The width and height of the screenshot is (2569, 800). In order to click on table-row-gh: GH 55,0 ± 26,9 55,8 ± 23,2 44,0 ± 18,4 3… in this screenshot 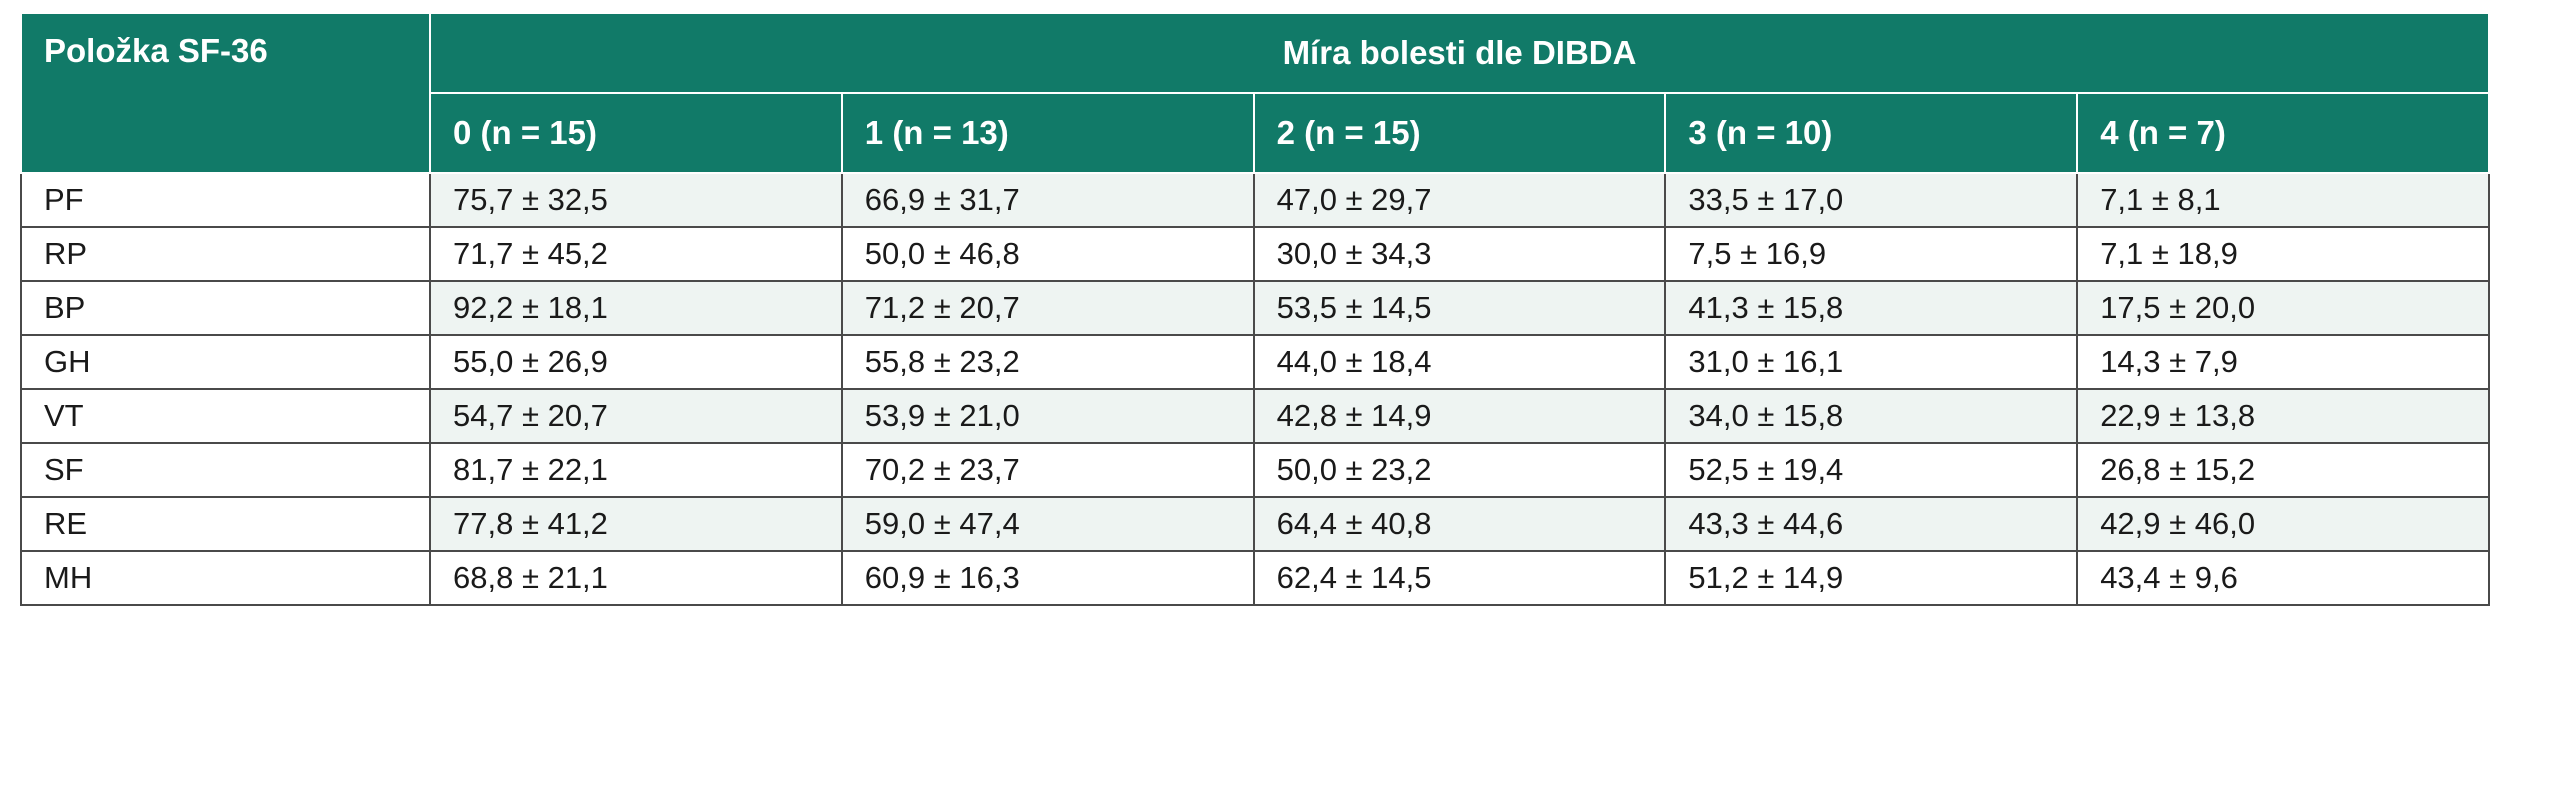, I will do `click(1255, 362)`.